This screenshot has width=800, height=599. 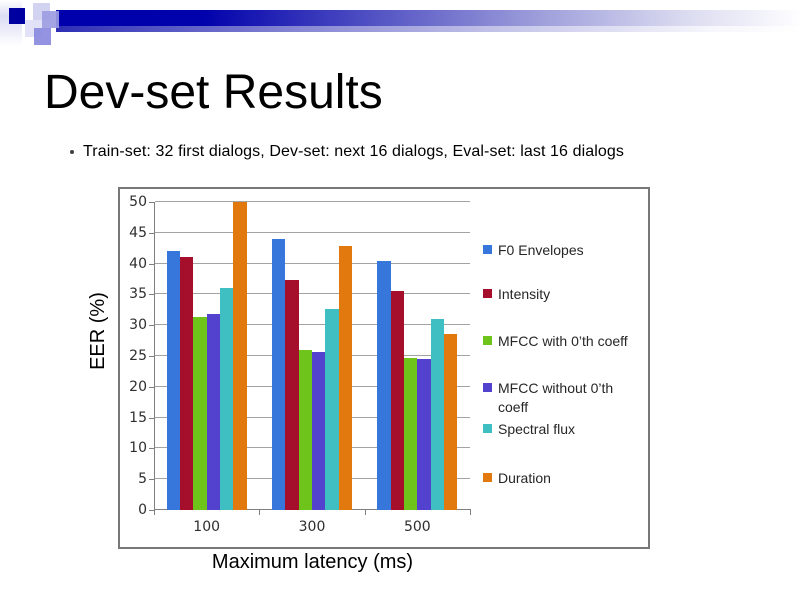 I want to click on legend-label: Duration, so click(x=524, y=478).